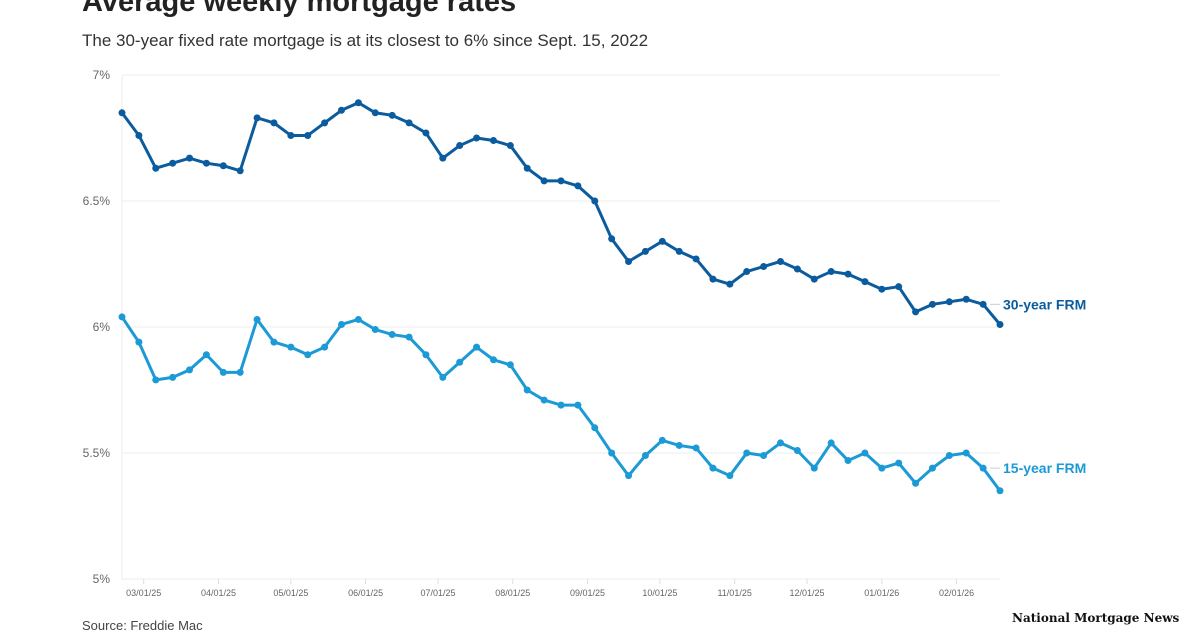 This screenshot has height=633, width=1200. I want to click on x-tick-label: 06/01/25, so click(365, 593).